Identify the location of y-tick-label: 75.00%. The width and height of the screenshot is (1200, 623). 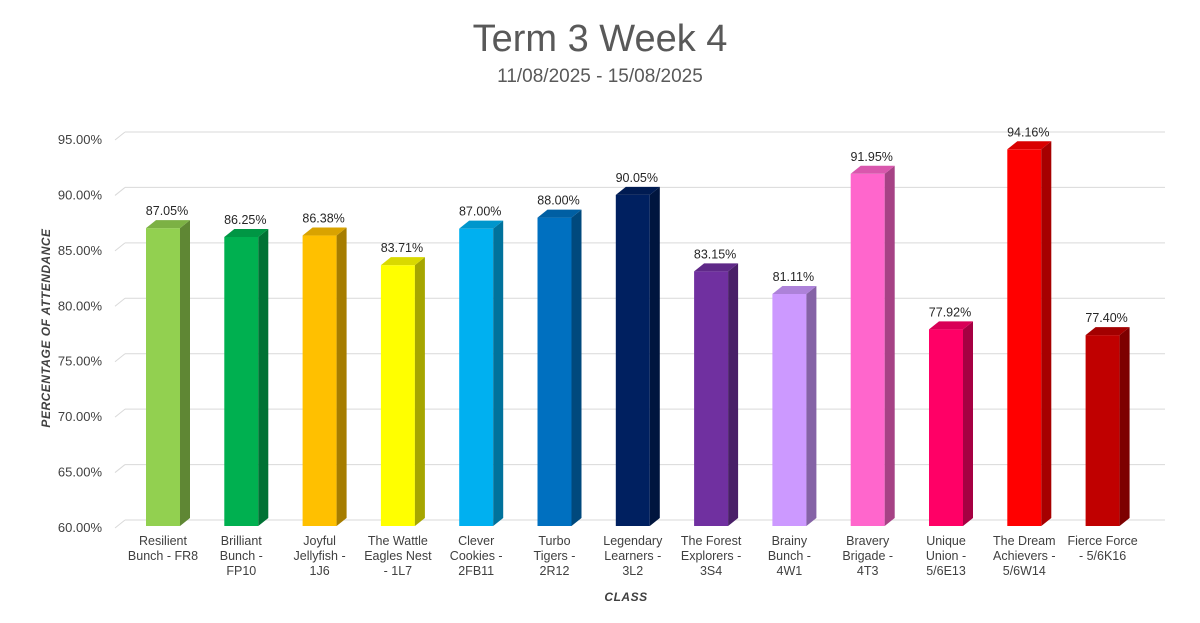
(80, 361).